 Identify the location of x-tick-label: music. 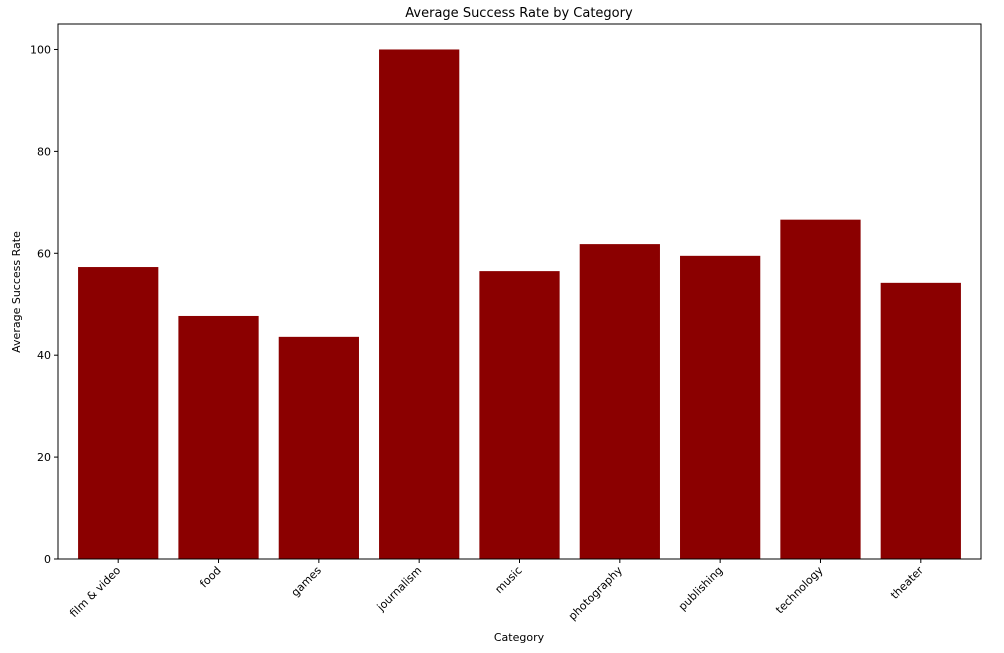
(508, 580).